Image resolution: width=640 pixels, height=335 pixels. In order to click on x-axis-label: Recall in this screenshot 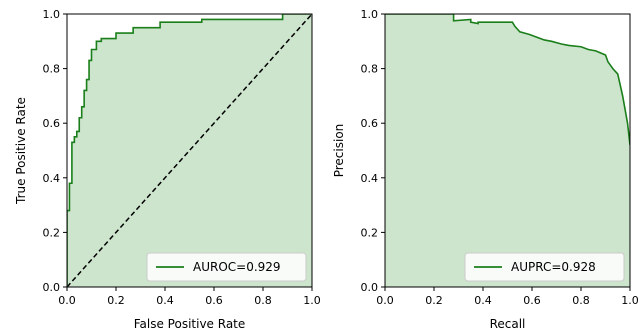, I will do `click(508, 324)`.